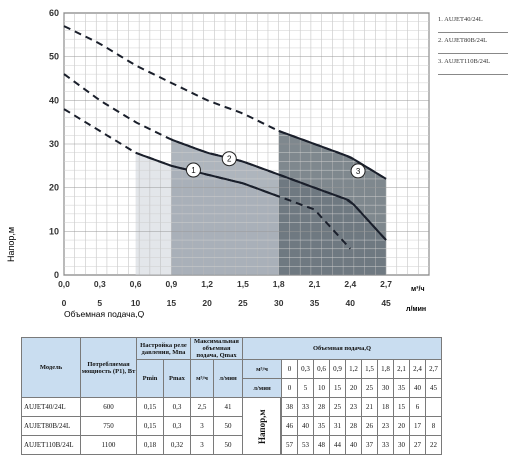 Image resolution: width=512 pixels, height=455 pixels. What do you see at coordinates (337, 369) in the screenshot?
I see `q-m3h-3: 0,9` at bounding box center [337, 369].